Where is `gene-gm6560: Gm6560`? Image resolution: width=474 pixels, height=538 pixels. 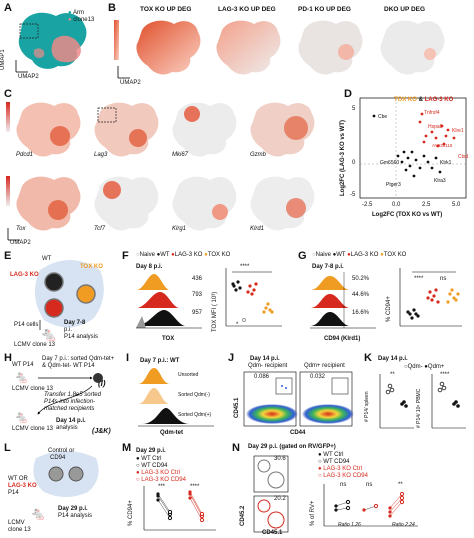 gene-gm6560: Gm6560 is located at coordinates (390, 163).